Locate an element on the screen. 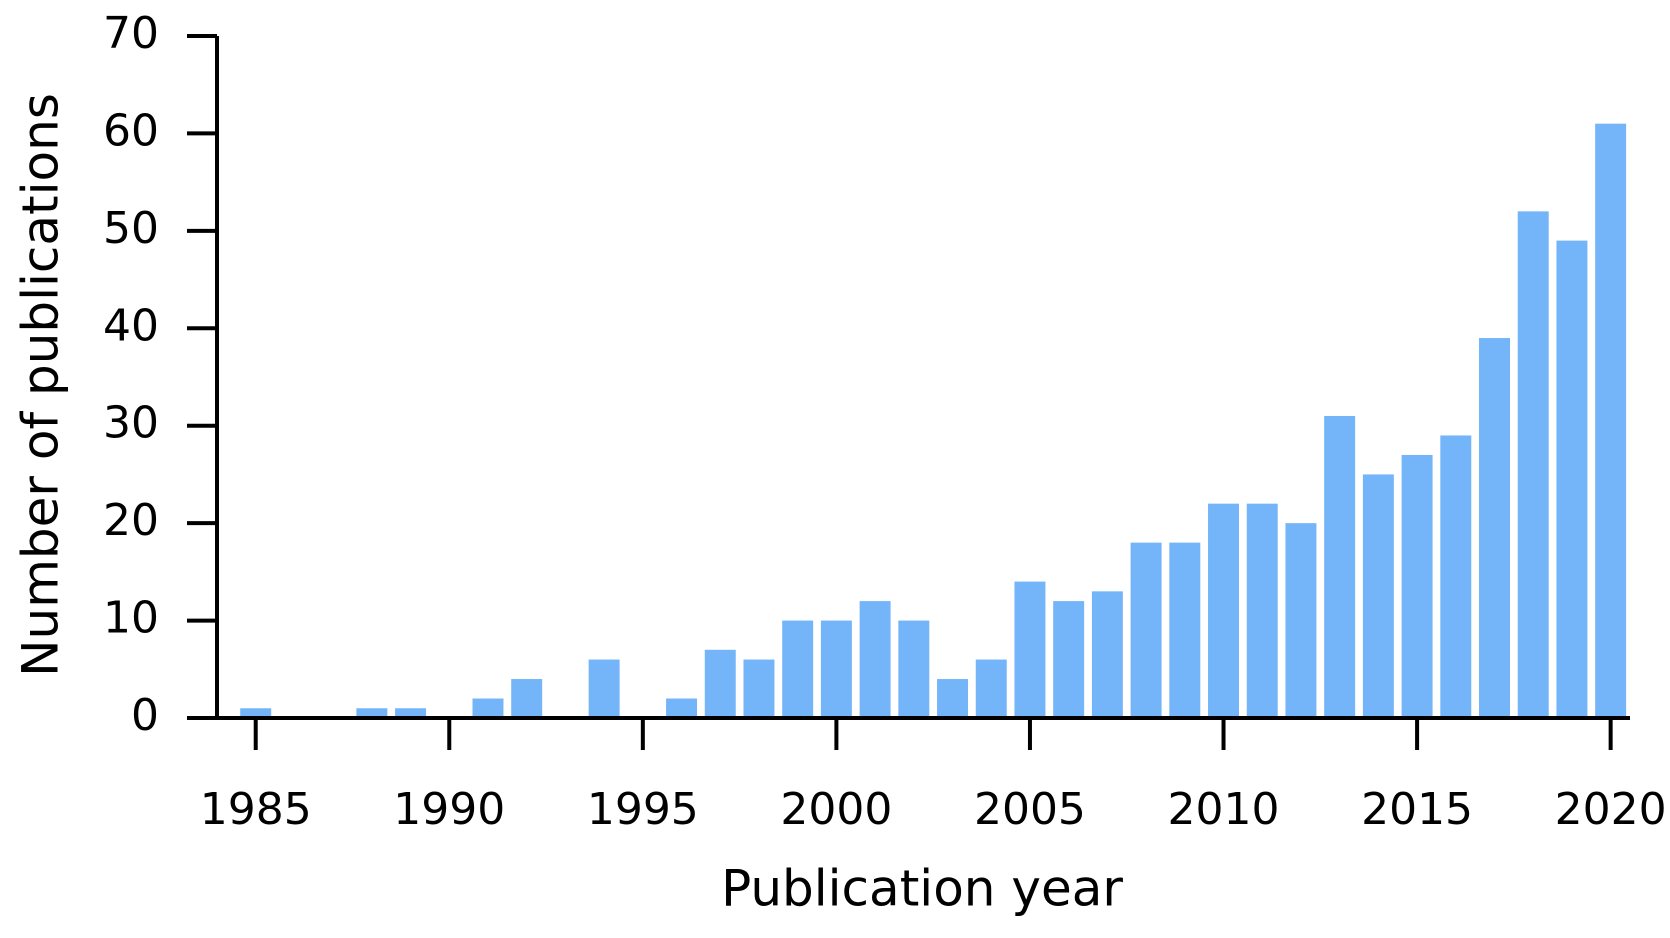 The height and width of the screenshot is (938, 1670). x-tick-label: 2015 is located at coordinates (1417, 809).